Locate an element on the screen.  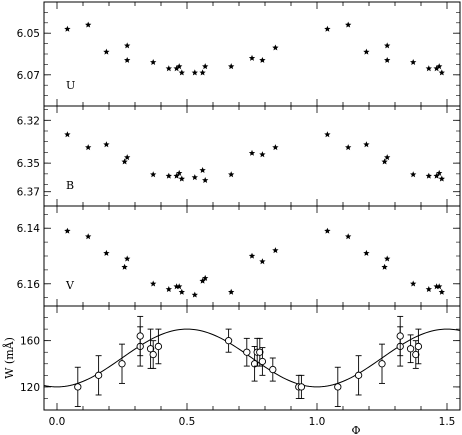
panel-label-v: V is located at coordinates (70, 285).